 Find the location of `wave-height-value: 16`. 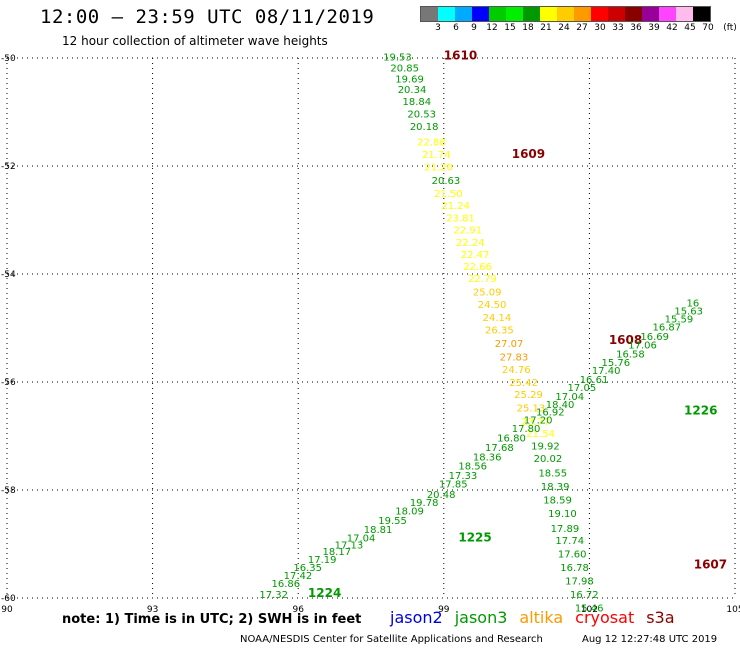

wave-height-value: 16 is located at coordinates (692, 303).